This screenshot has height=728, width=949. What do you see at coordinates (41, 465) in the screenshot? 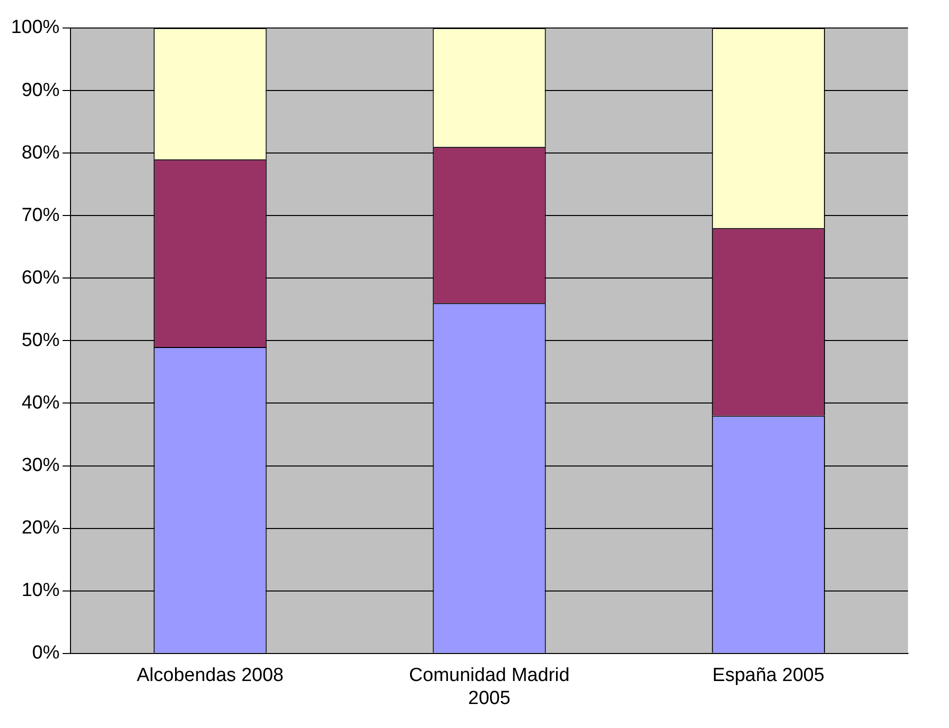
I see `y-tick-label: 30%` at bounding box center [41, 465].